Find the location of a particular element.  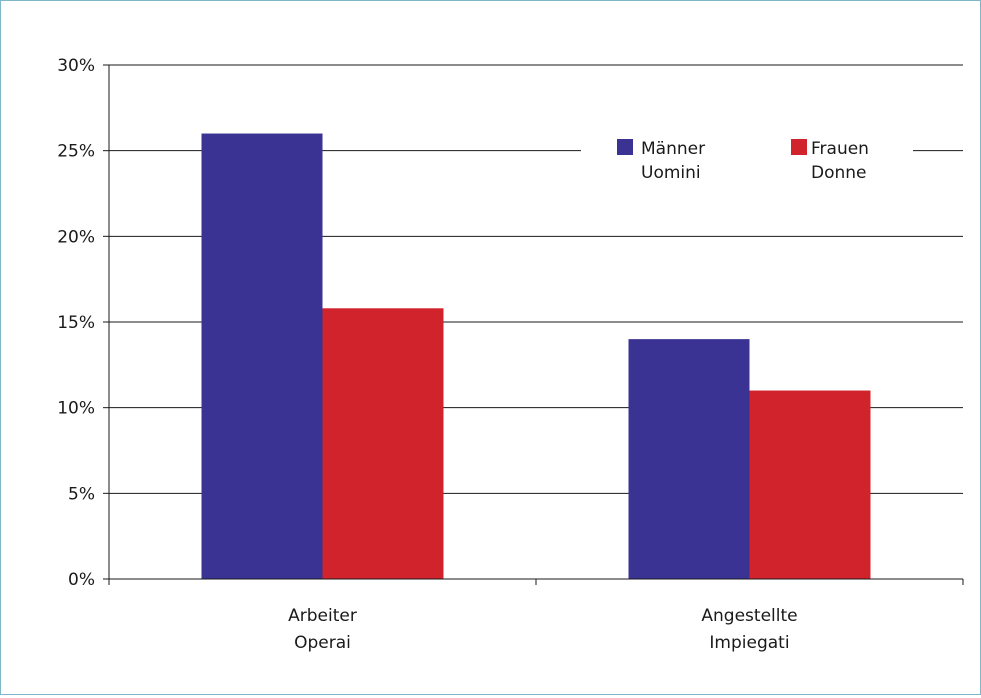

y-tick-label: 15% is located at coordinates (76, 323).